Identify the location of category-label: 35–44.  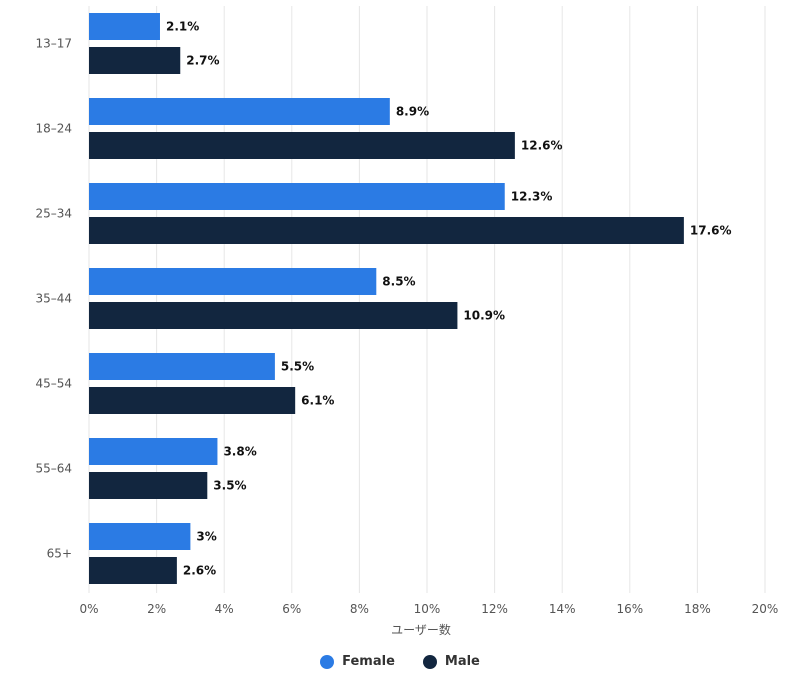
(53, 299).